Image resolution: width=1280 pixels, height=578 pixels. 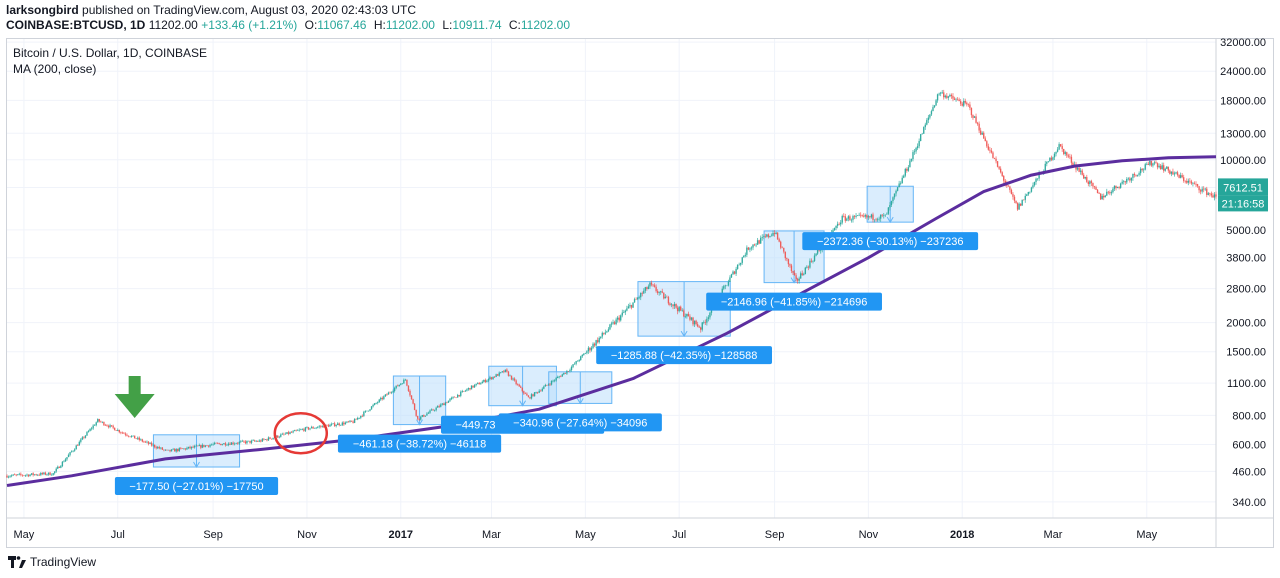 I want to click on last-price-badge, so click(x=1243, y=187).